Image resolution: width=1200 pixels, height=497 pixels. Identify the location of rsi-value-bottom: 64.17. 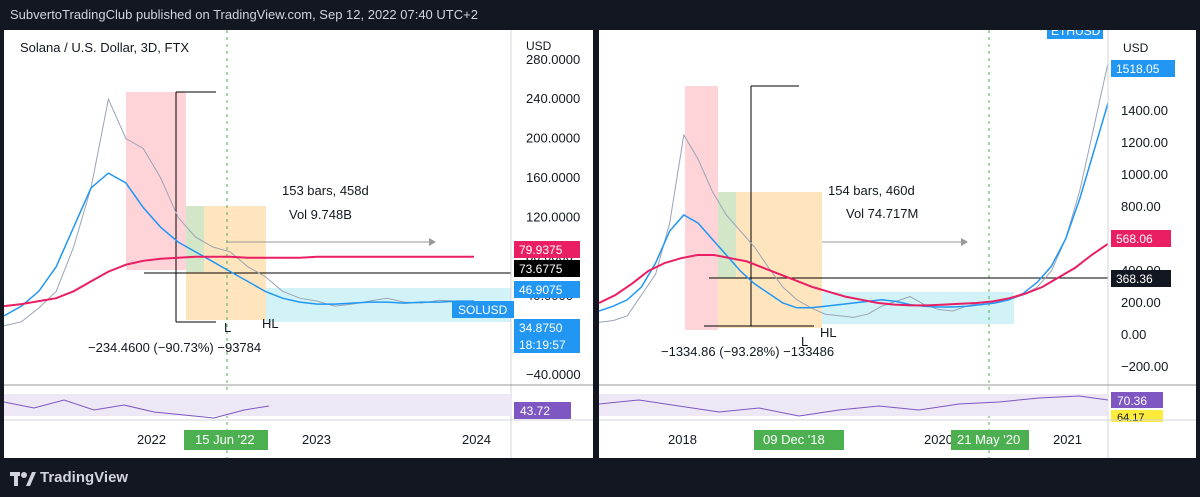
(1131, 418).